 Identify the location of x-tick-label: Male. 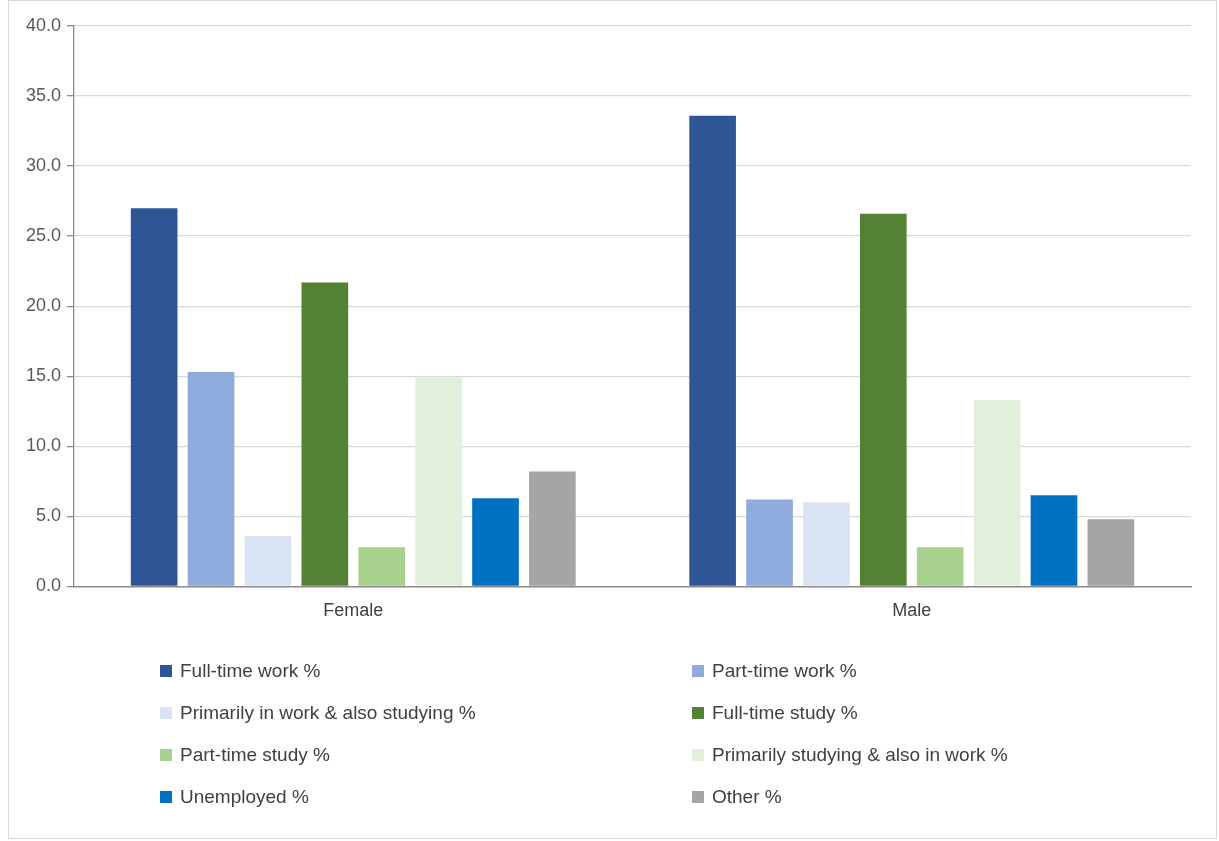
(912, 610).